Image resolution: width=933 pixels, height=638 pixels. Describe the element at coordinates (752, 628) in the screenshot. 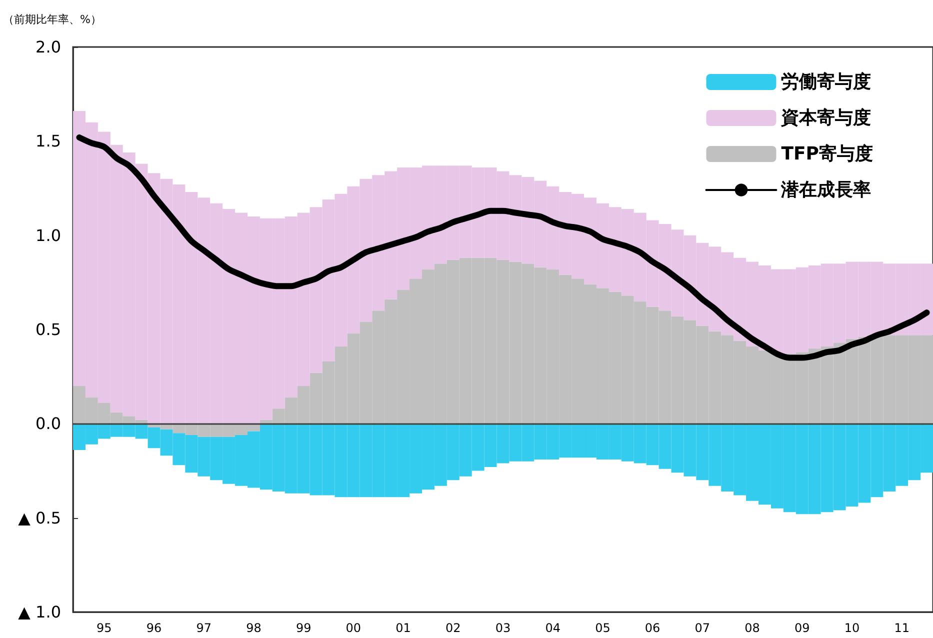

I see `x-tick-label: 08` at that location.